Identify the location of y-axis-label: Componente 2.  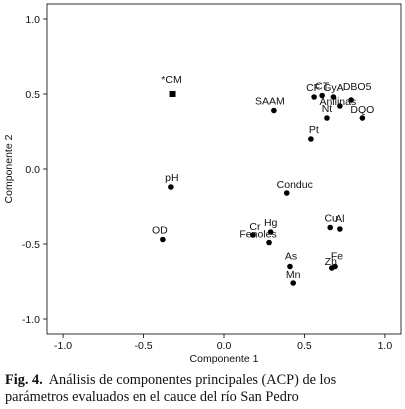
(9, 168).